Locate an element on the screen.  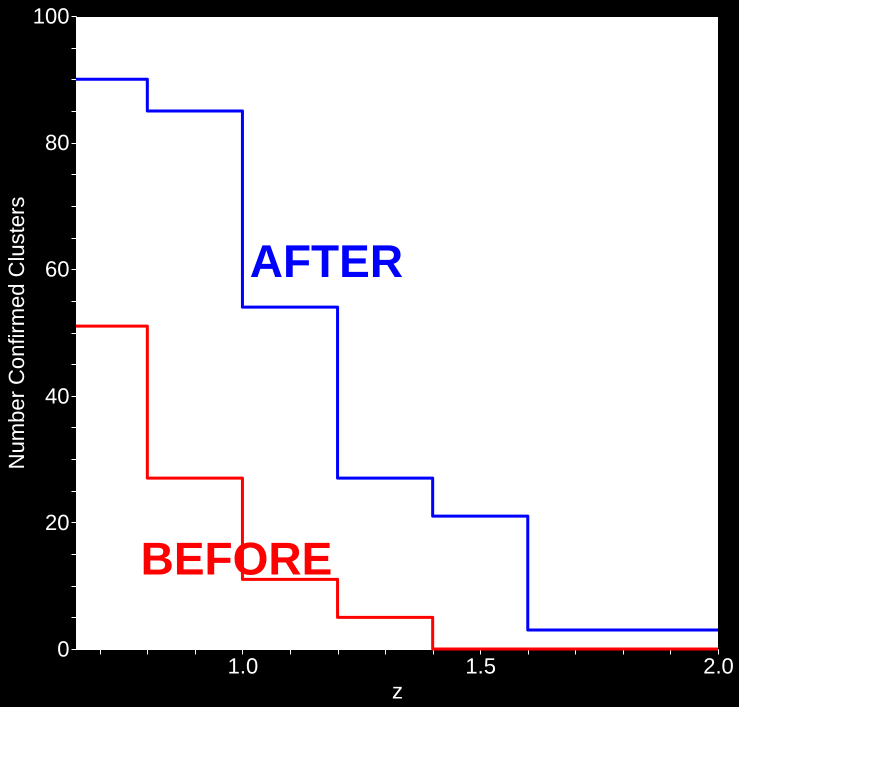
y-tick-label: 80 is located at coordinates (57, 143).